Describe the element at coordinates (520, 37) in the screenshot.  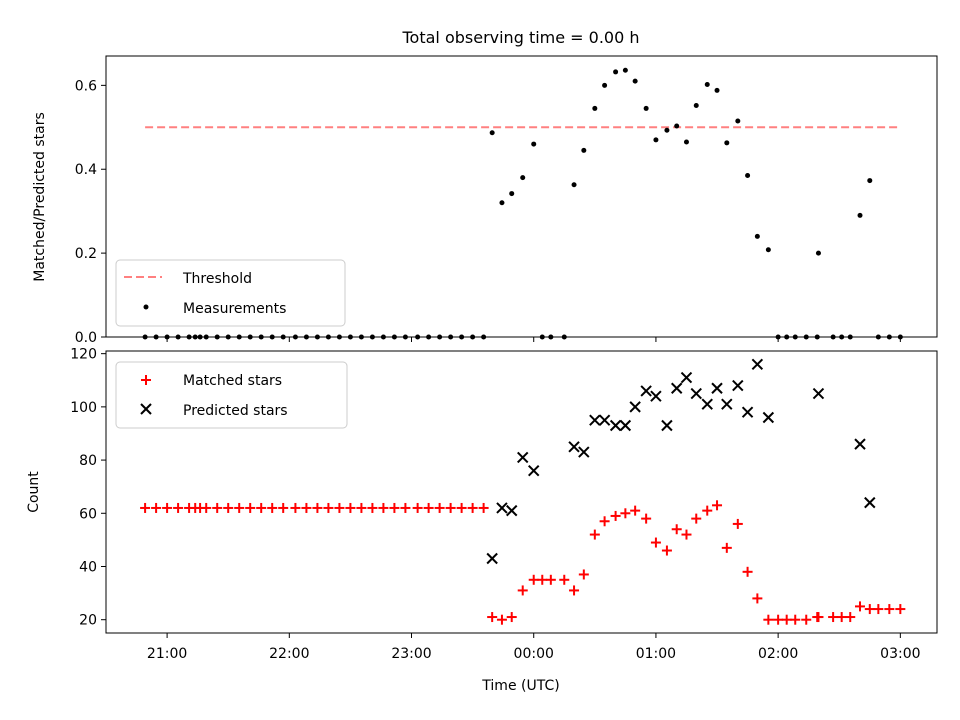
I see `chart-title: Total observing time = 0.00 h` at that location.